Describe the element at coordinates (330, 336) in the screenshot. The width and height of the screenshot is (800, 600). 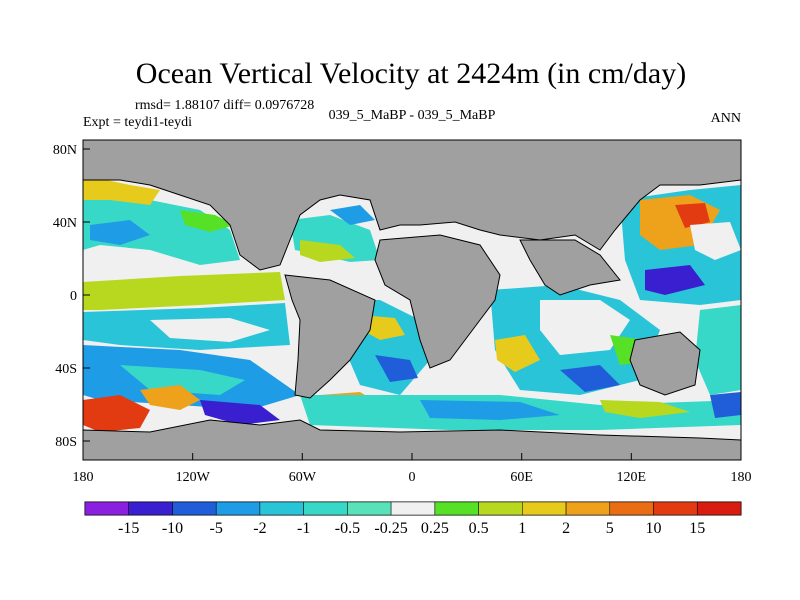
I see `land-south-america` at that location.